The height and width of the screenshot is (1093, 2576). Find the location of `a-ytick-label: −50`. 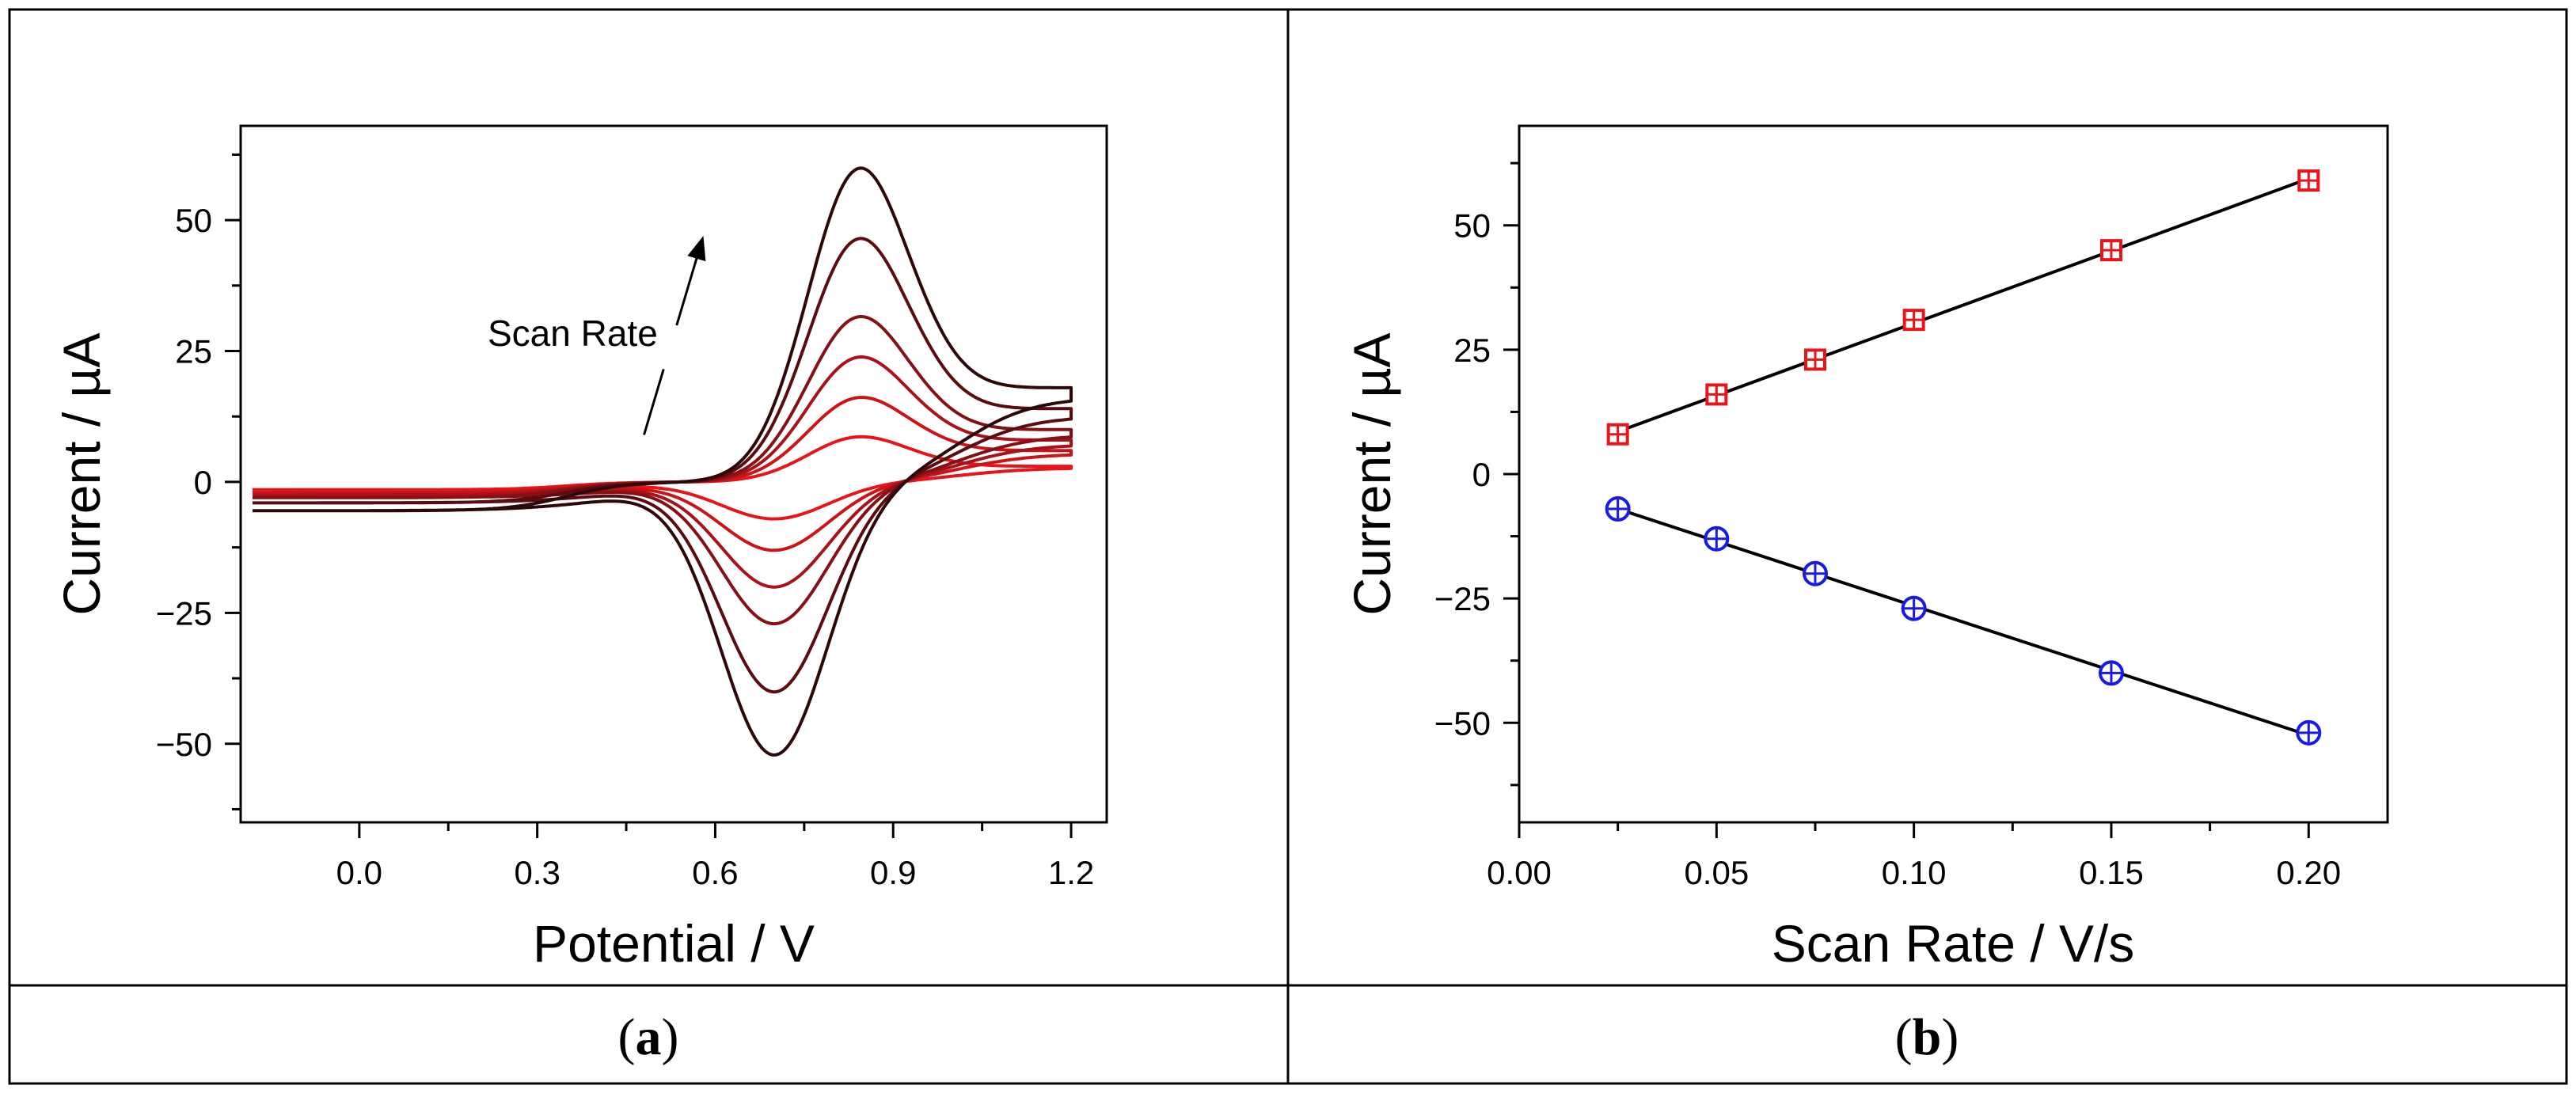

a-ytick-label: −50 is located at coordinates (184, 744).